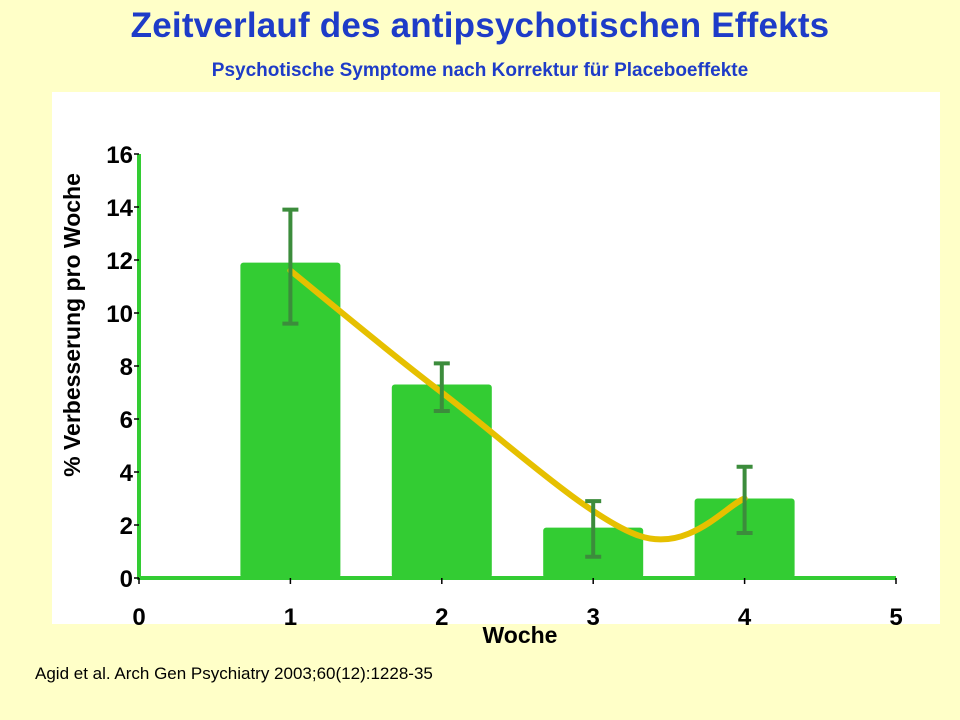 The height and width of the screenshot is (720, 960). I want to click on x-tick-label: 5, so click(895, 617).